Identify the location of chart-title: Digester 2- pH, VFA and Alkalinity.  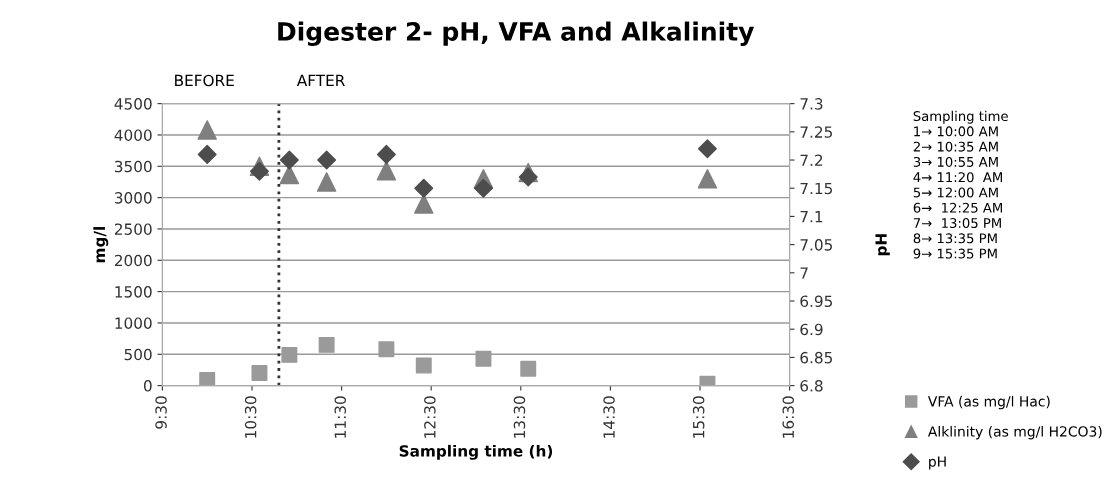
(516, 33).